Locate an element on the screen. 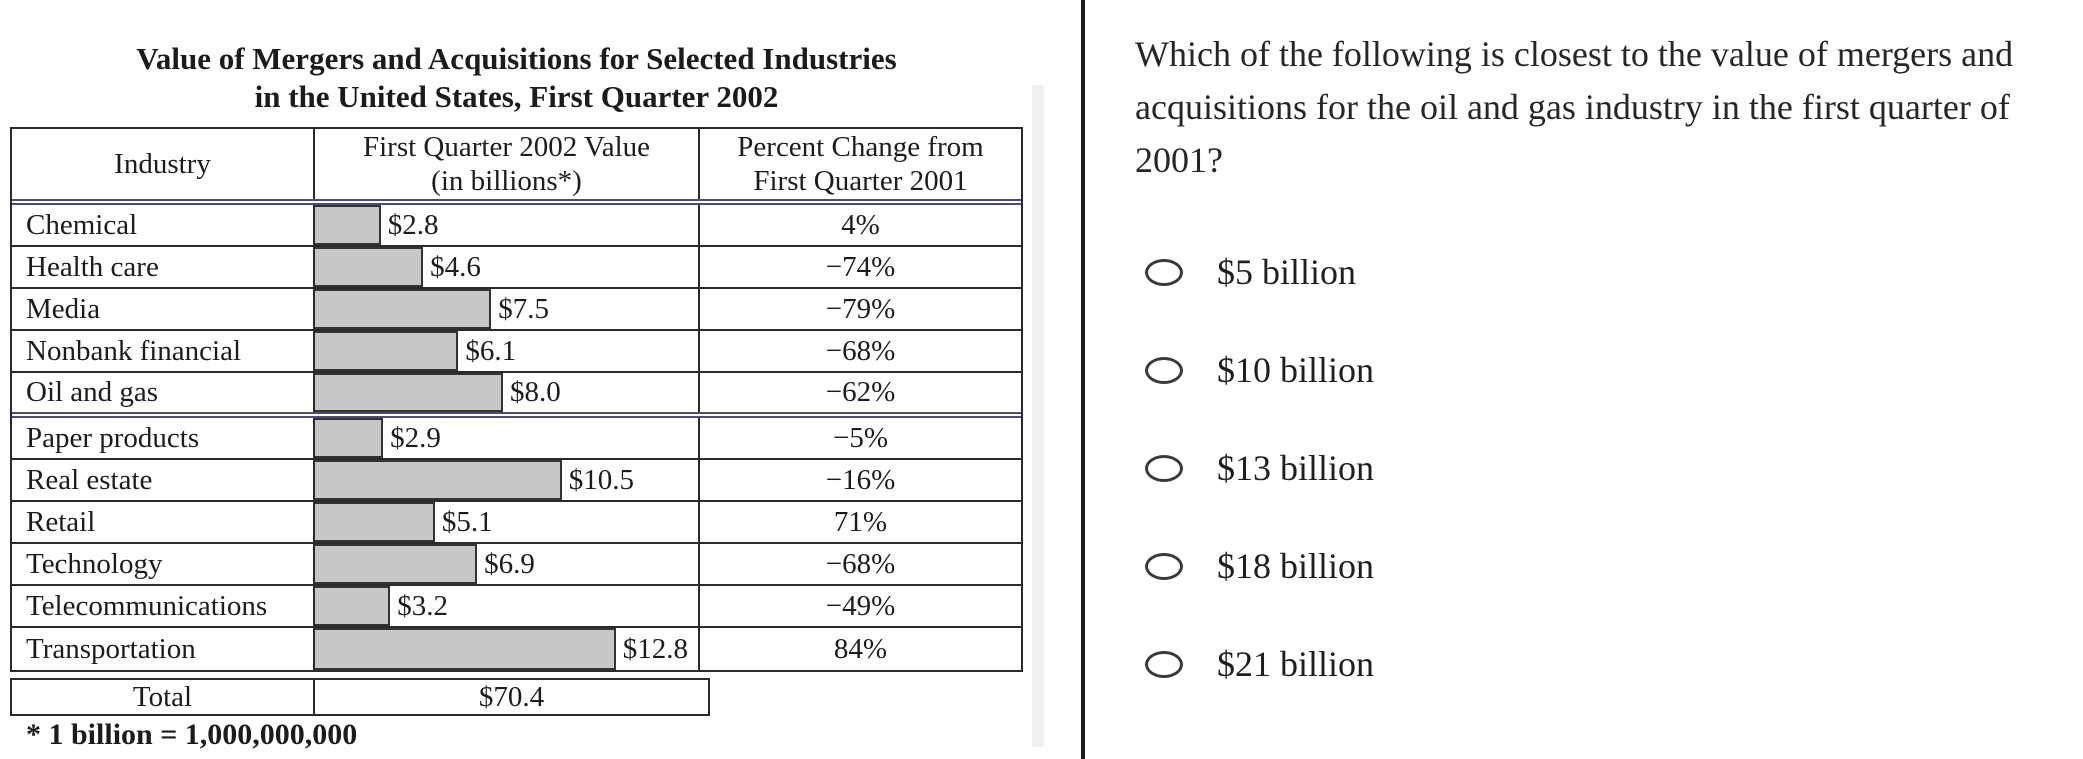  percent-label: −49% is located at coordinates (860, 605).